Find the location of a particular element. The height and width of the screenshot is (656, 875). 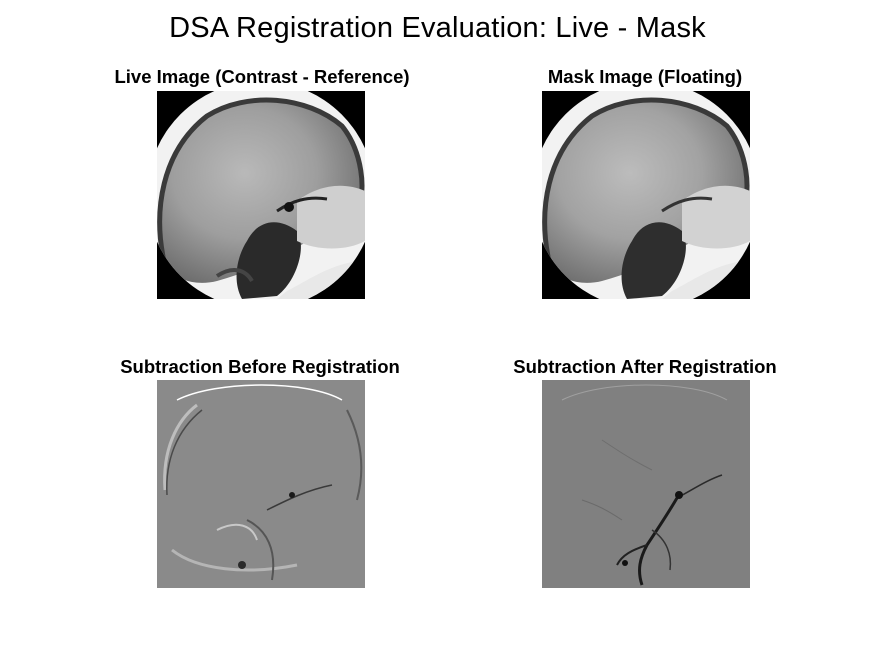

subtraction-before-image is located at coordinates (261, 484).